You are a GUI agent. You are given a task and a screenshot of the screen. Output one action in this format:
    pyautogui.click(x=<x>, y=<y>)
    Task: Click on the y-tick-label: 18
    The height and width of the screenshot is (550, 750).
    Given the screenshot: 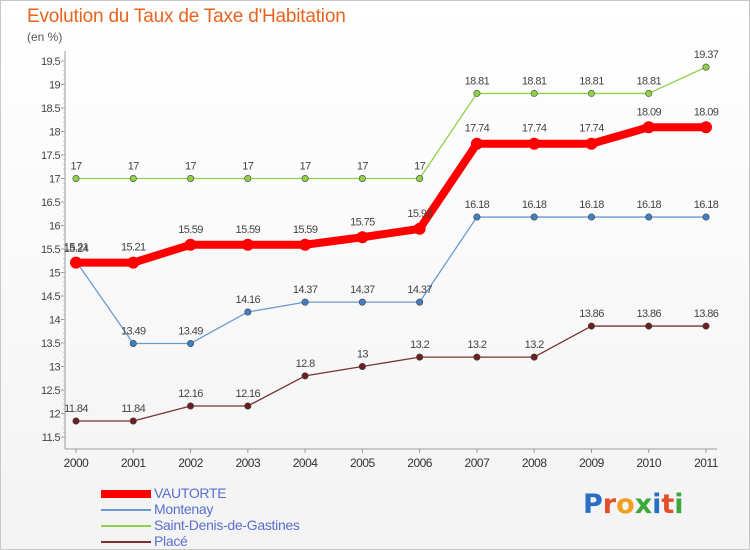 What is the action you would take?
    pyautogui.click(x=55, y=133)
    